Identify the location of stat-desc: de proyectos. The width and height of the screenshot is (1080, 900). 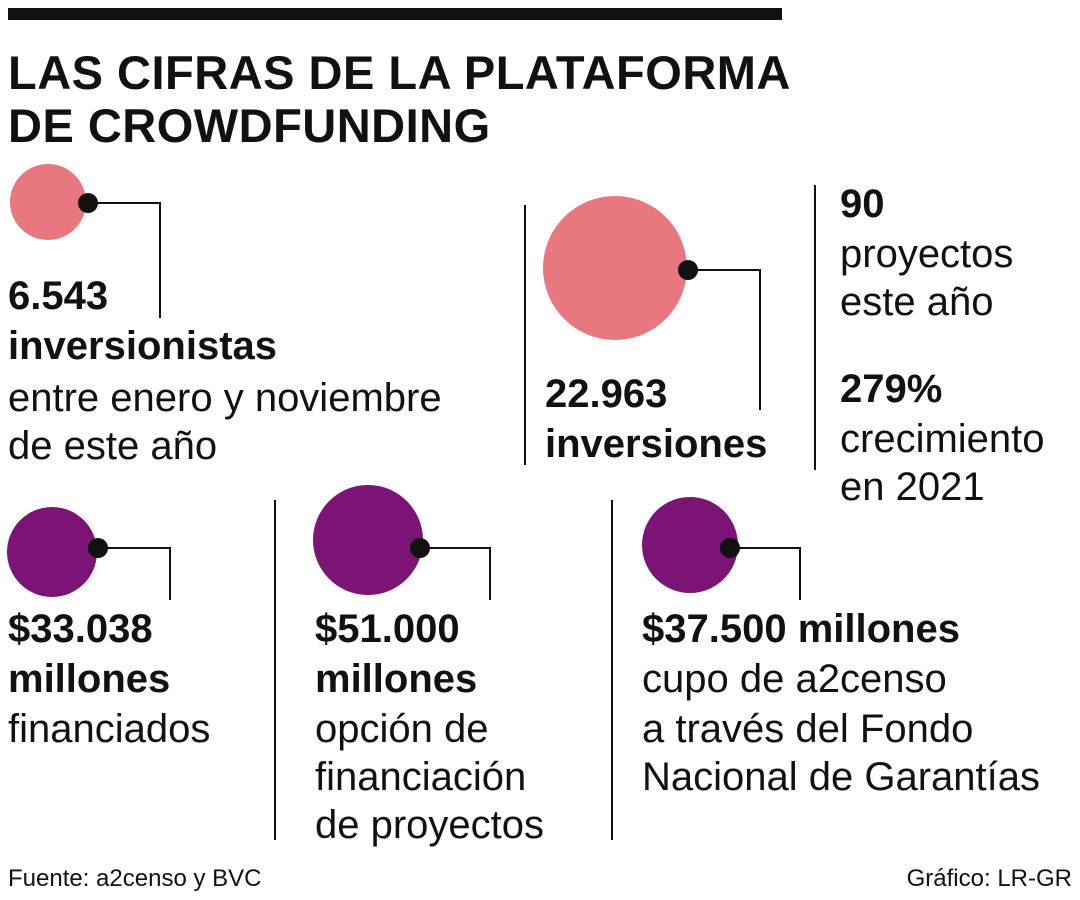
(430, 825).